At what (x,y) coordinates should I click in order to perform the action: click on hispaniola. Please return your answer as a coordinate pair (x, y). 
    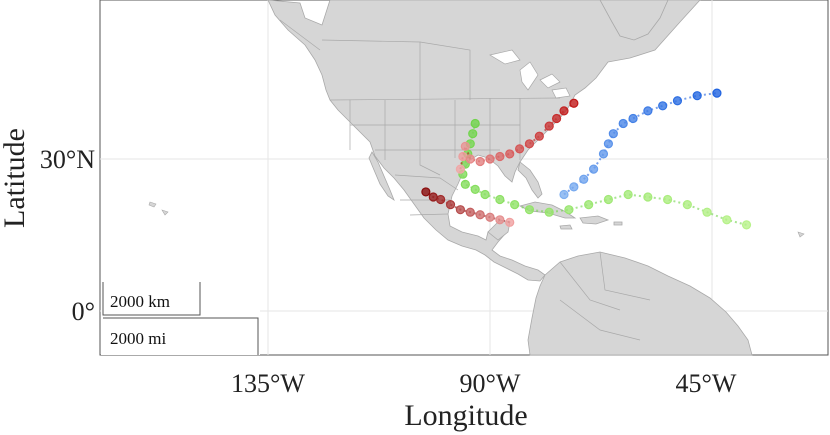
    Looking at the image, I should click on (594, 220).